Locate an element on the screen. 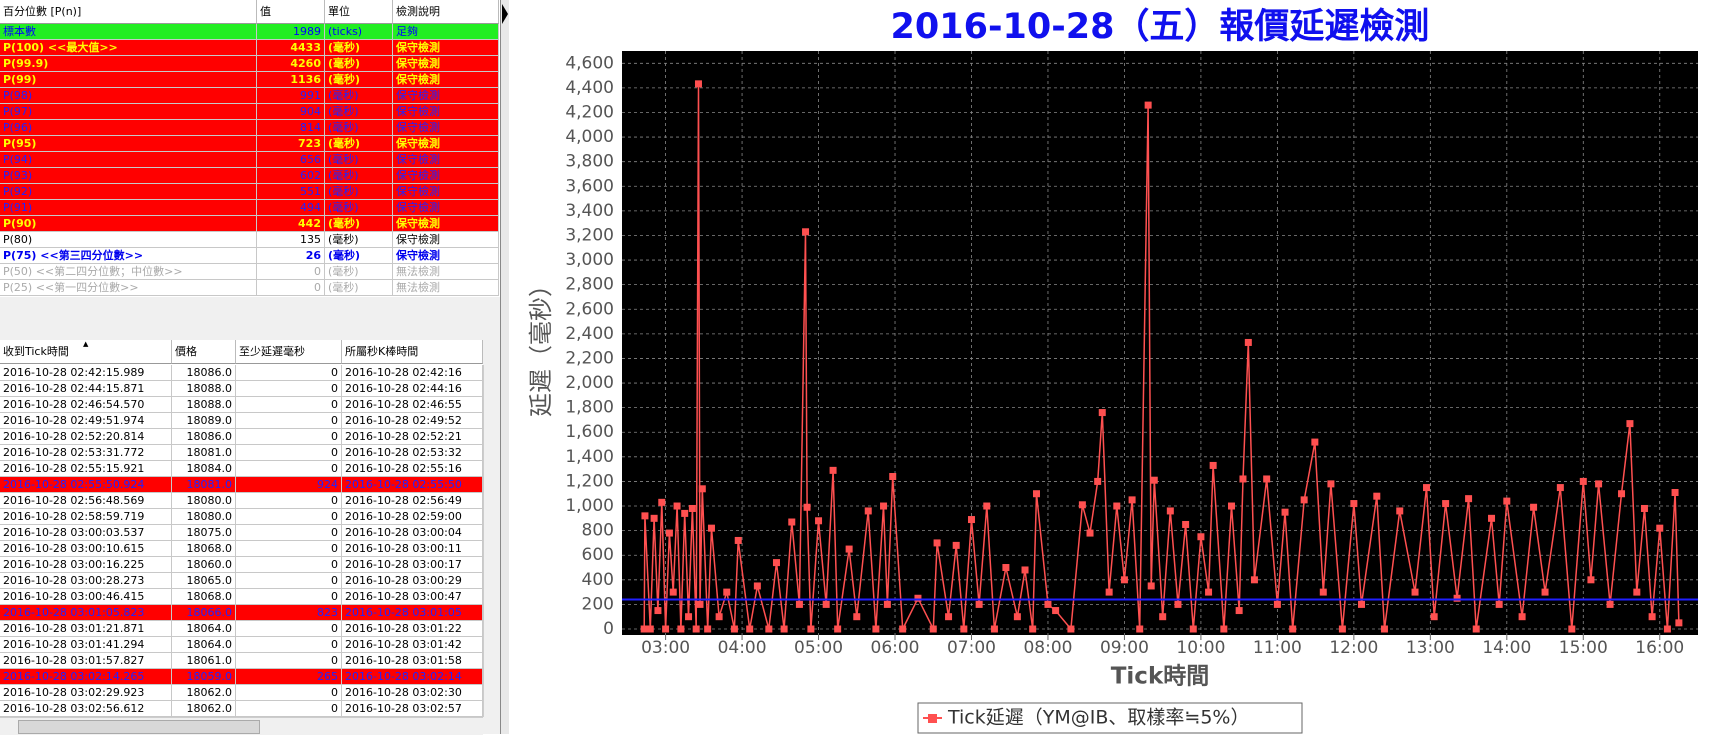 This screenshot has height=735, width=1712. y-tick-label: 3,200 is located at coordinates (589, 235).